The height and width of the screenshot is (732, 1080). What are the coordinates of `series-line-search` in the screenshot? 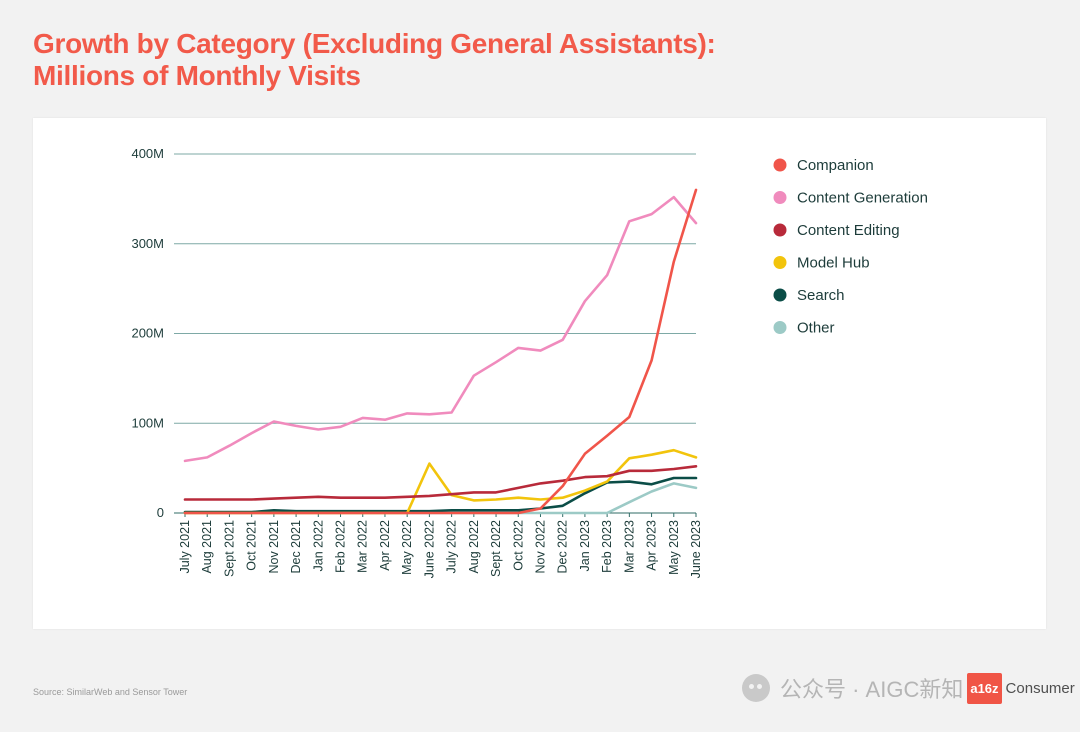 It's located at (440, 495).